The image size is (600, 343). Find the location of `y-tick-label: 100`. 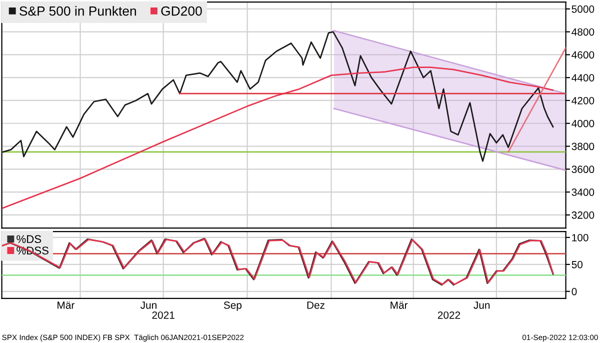

y-tick-label: 100 is located at coordinates (580, 238).